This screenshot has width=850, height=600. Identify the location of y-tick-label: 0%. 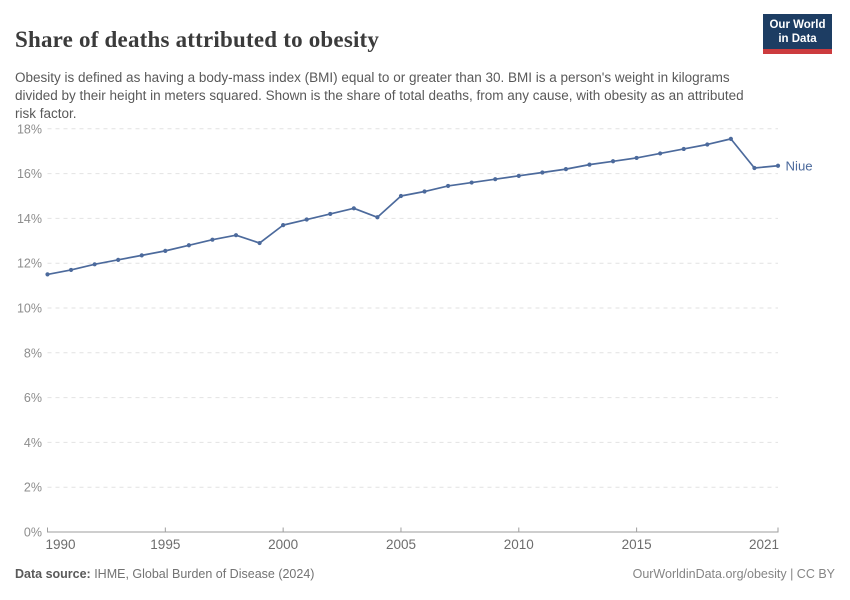
(33, 533).